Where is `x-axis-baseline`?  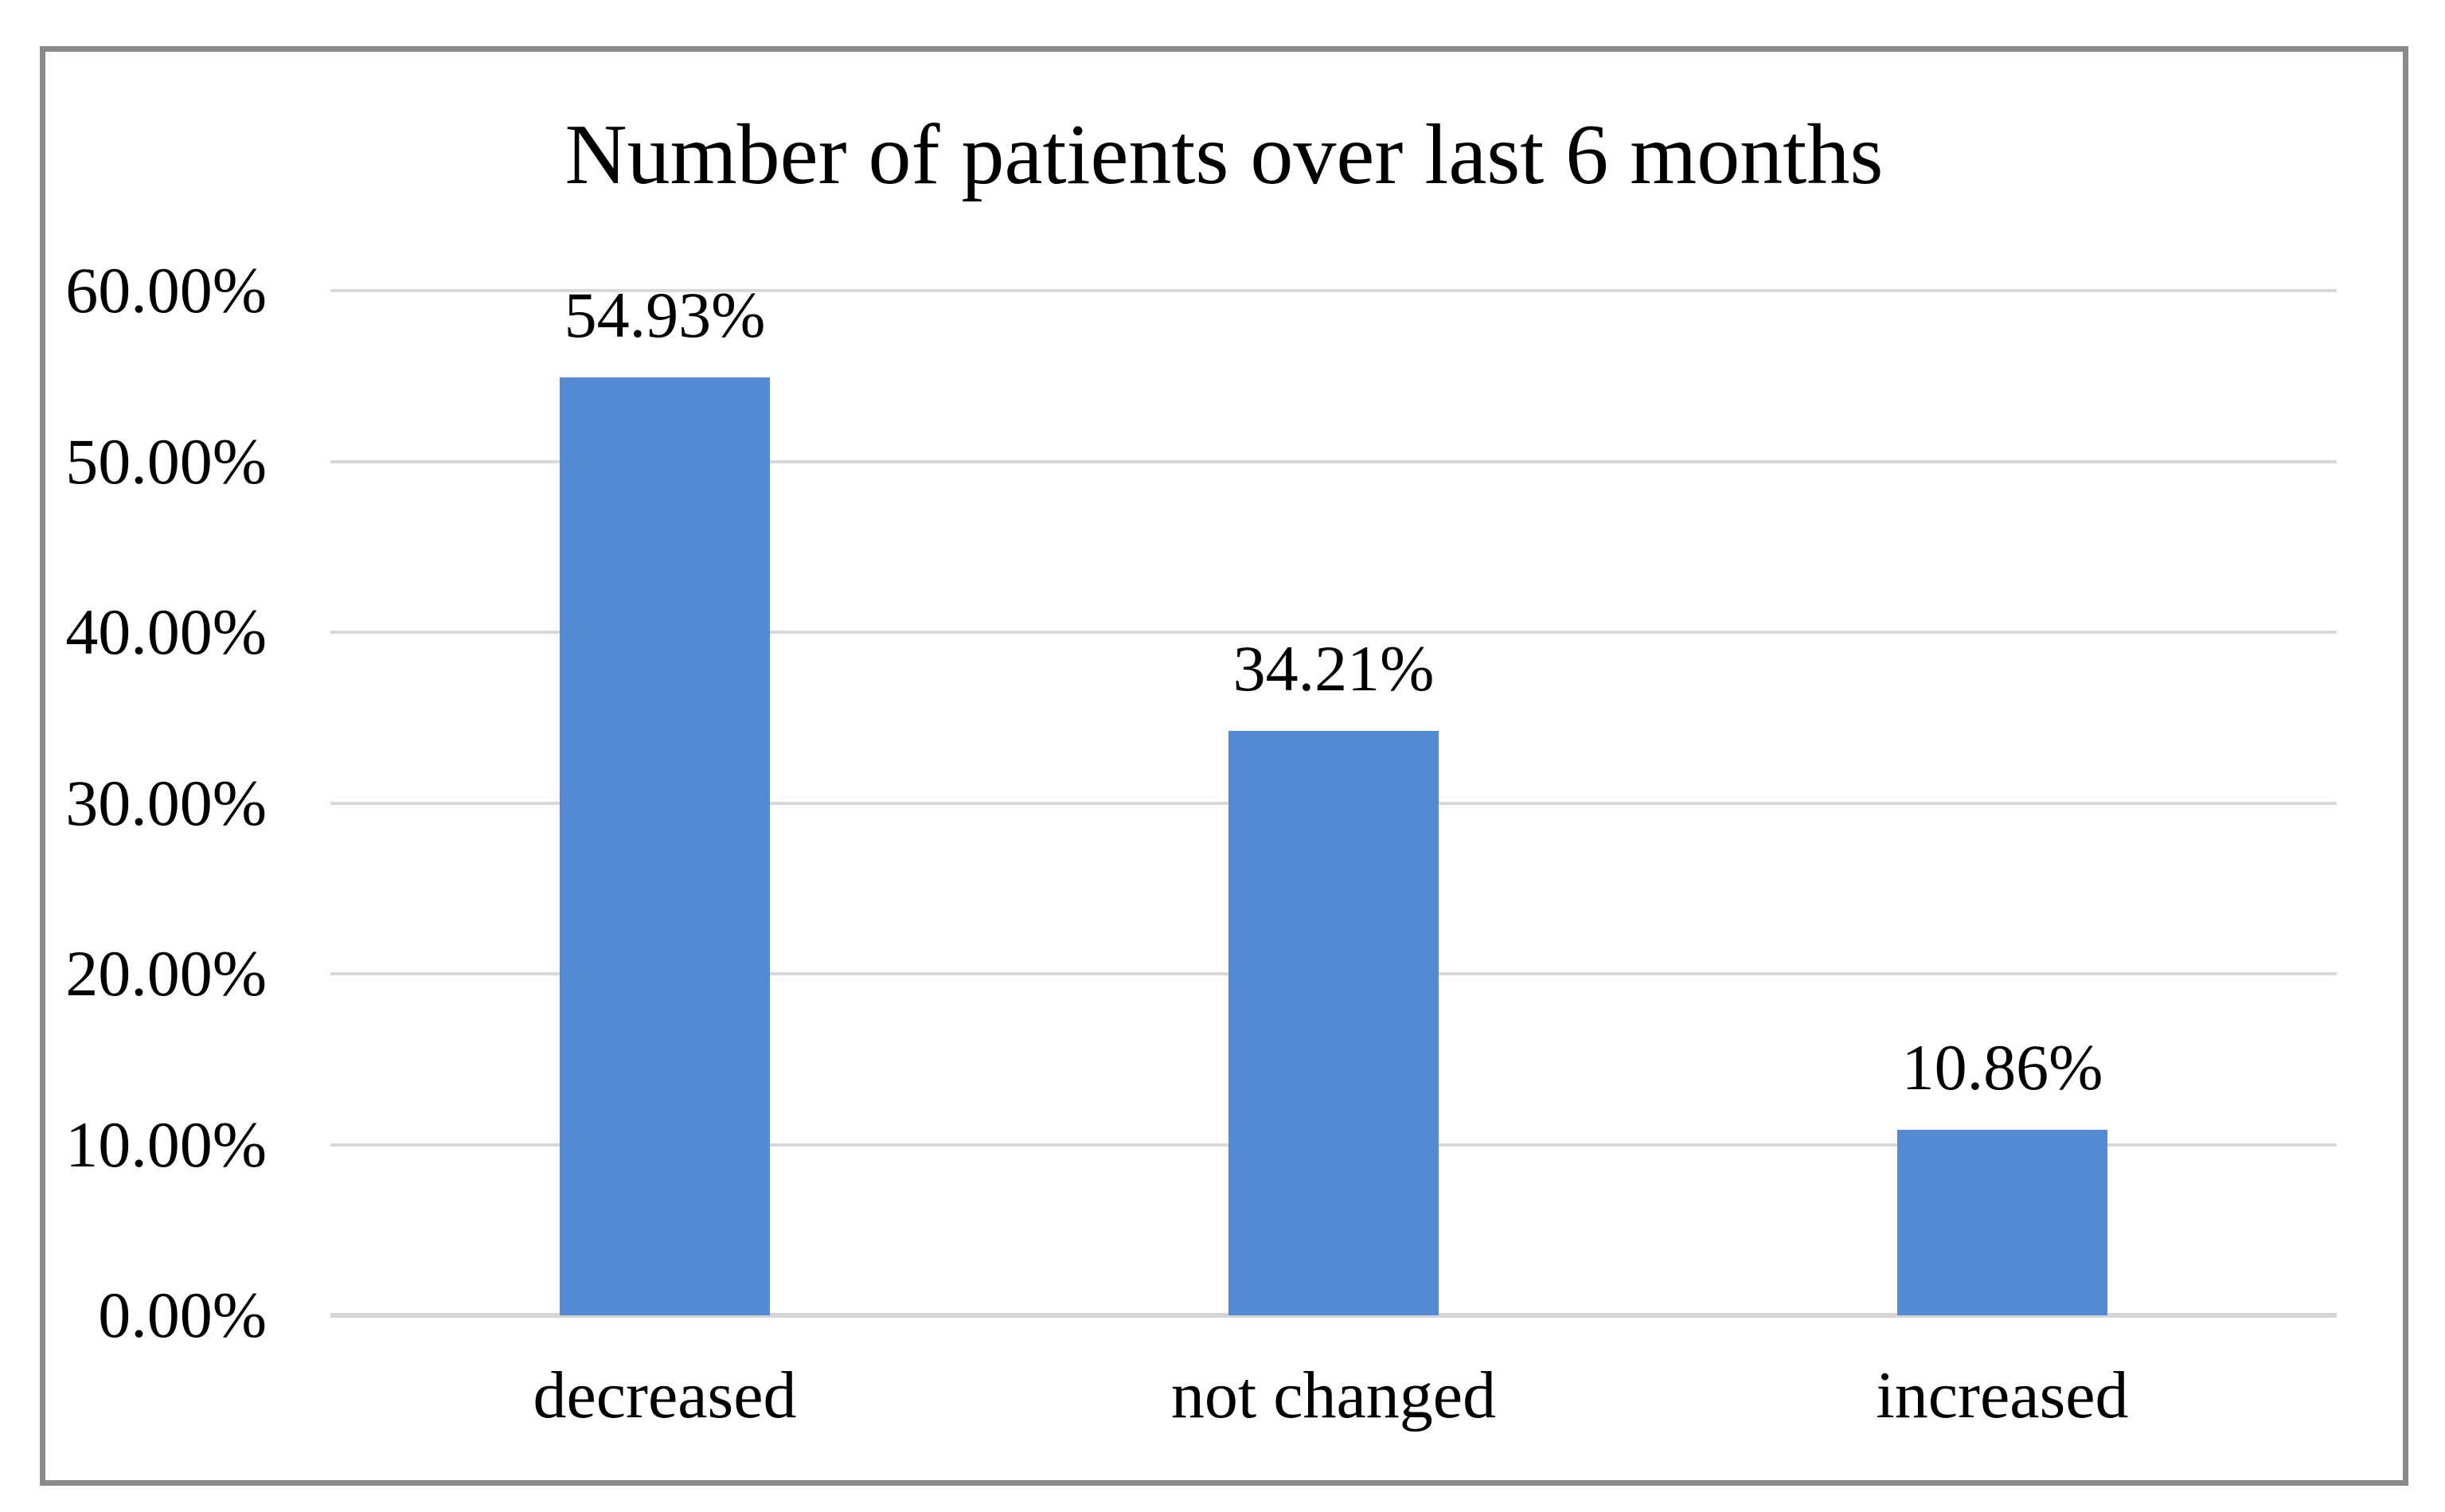
x-axis-baseline is located at coordinates (1333, 1315).